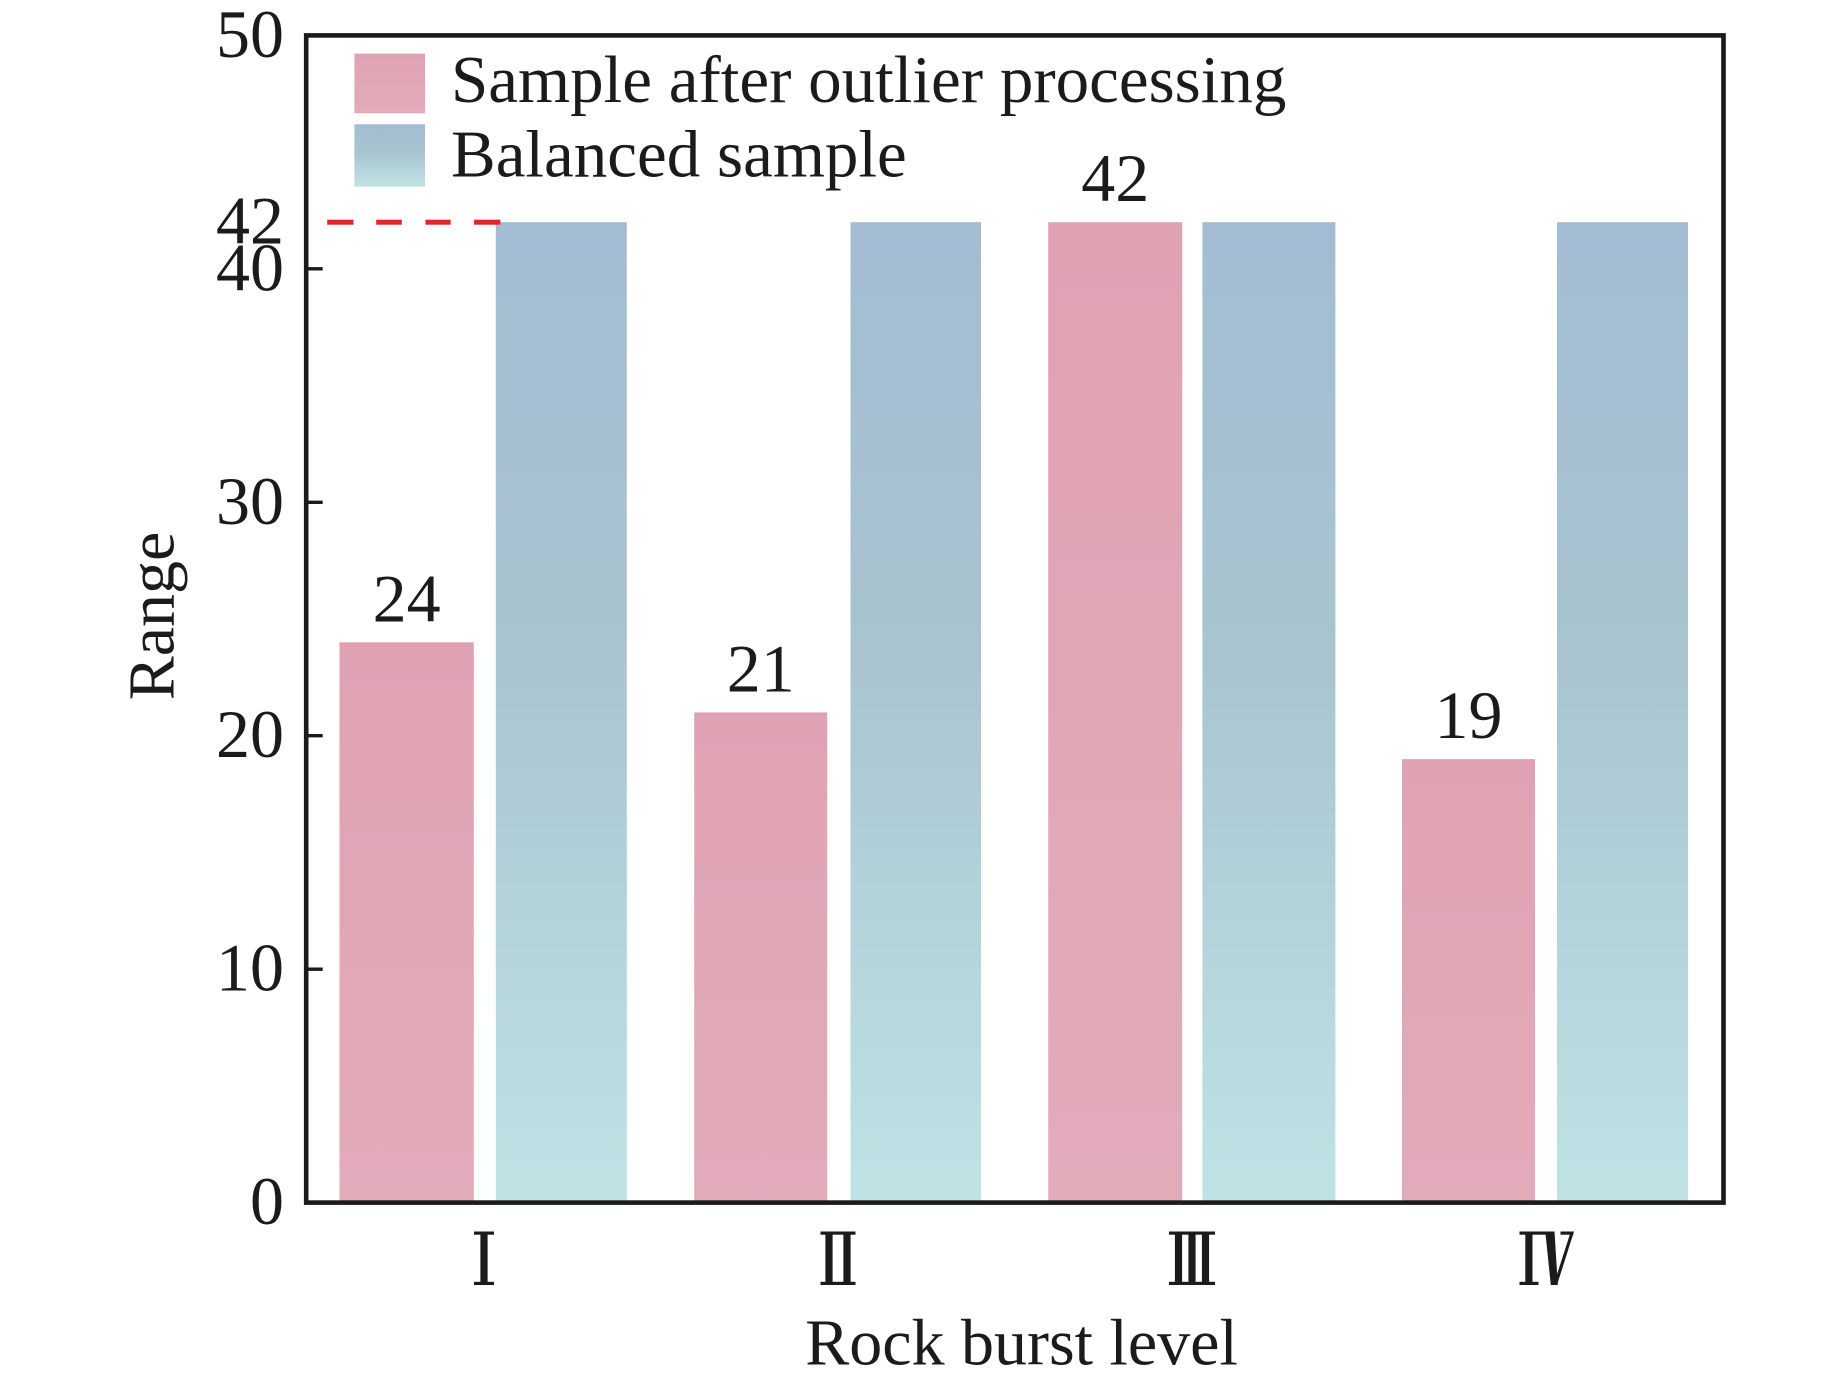 The width and height of the screenshot is (1842, 1389). I want to click on svg-text:Sample after outlier processin: Sample after outlier processing, so click(868, 80).